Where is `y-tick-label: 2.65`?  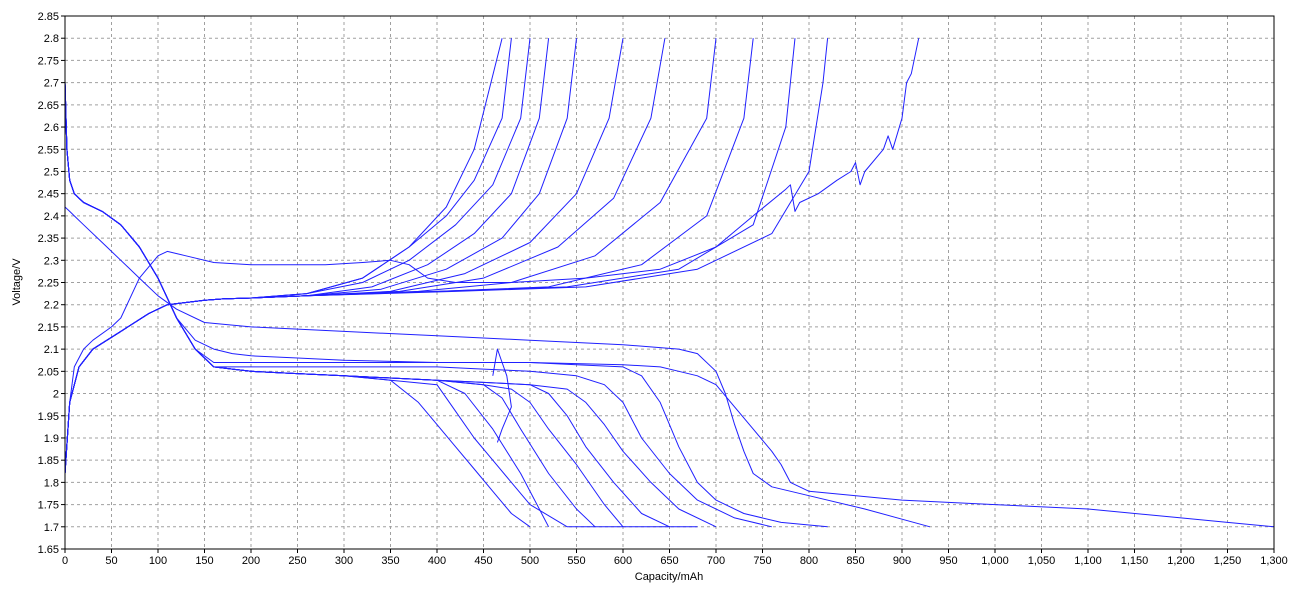
y-tick-label: 2.65 is located at coordinates (48, 106).